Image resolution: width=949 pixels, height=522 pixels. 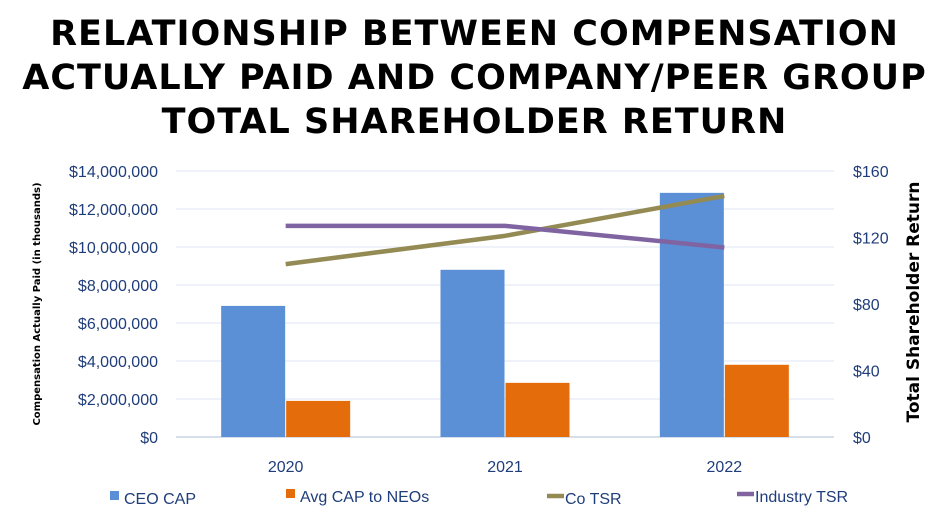 What do you see at coordinates (866, 305) in the screenshot?
I see `right-tick-label: $80` at bounding box center [866, 305].